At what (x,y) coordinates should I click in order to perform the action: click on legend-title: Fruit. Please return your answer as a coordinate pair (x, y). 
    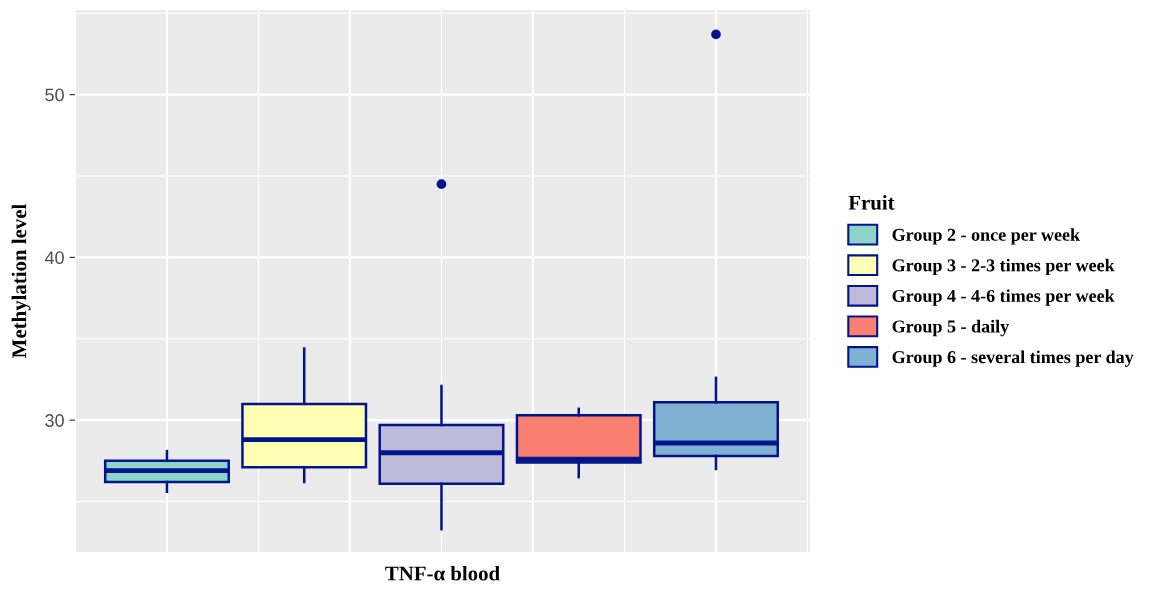
    Looking at the image, I should click on (871, 202).